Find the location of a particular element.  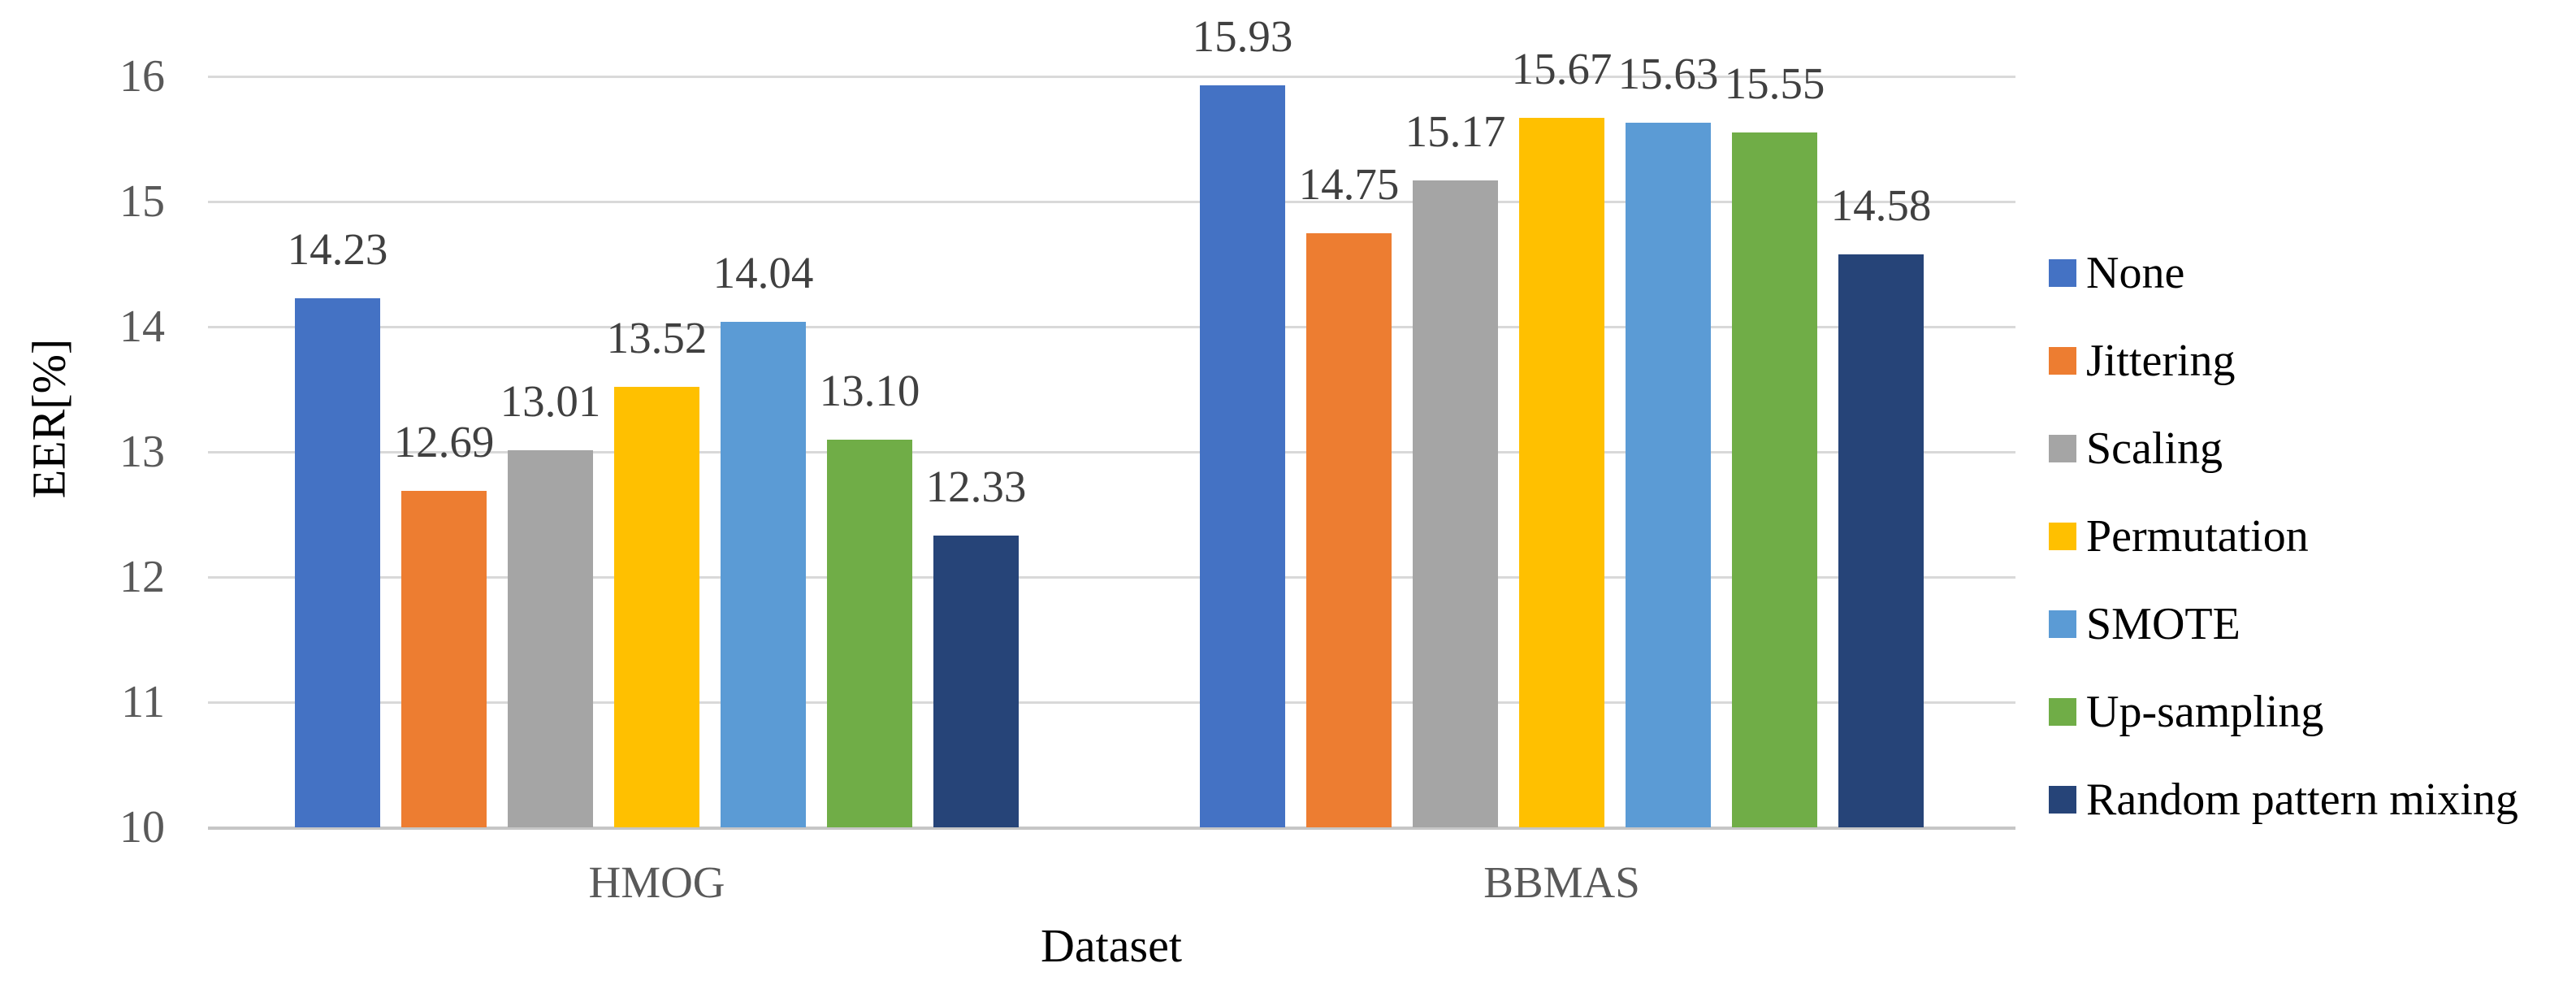

bar-value-label: 13.10 is located at coordinates (870, 390).